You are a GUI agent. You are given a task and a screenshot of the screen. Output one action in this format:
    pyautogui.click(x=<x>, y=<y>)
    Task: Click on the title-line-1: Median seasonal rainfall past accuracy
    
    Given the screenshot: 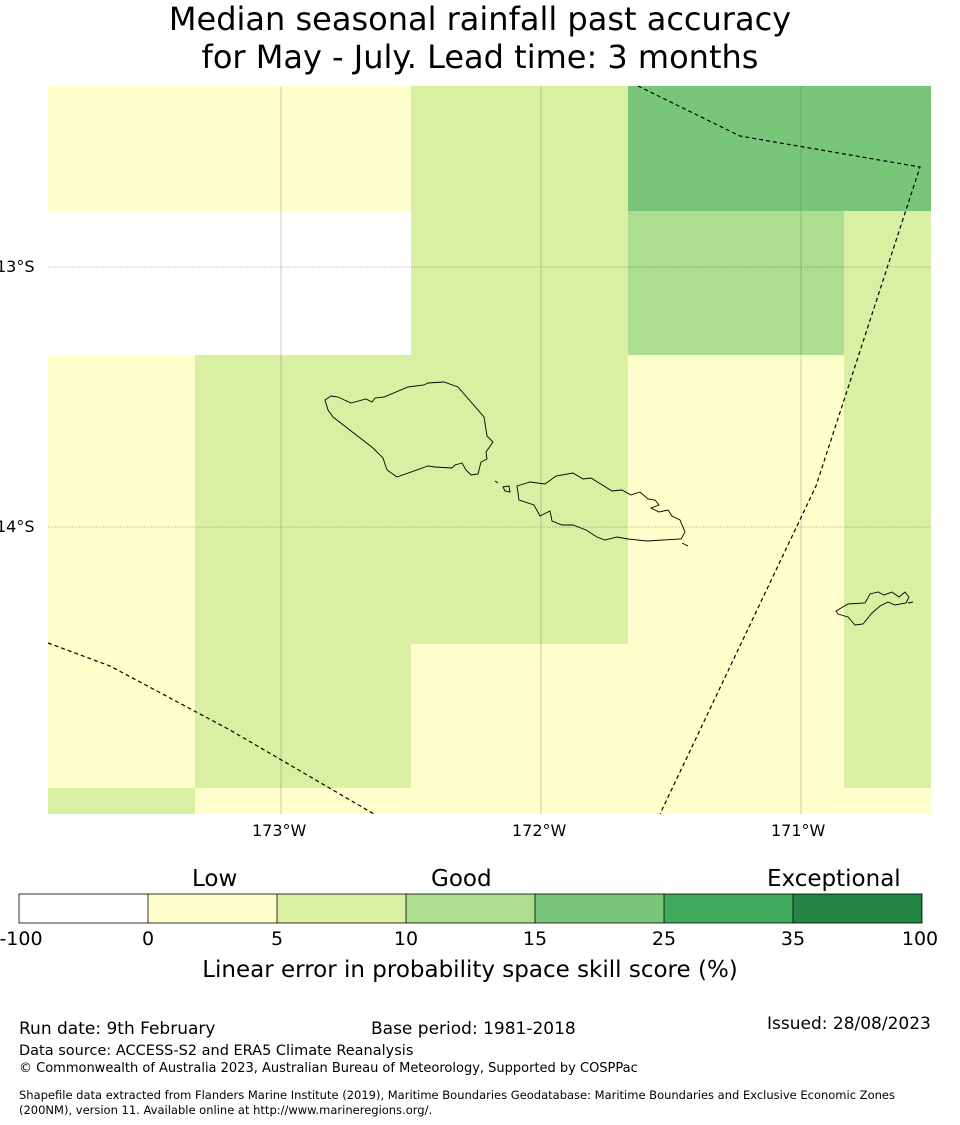 What is the action you would take?
    pyautogui.click(x=480, y=19)
    